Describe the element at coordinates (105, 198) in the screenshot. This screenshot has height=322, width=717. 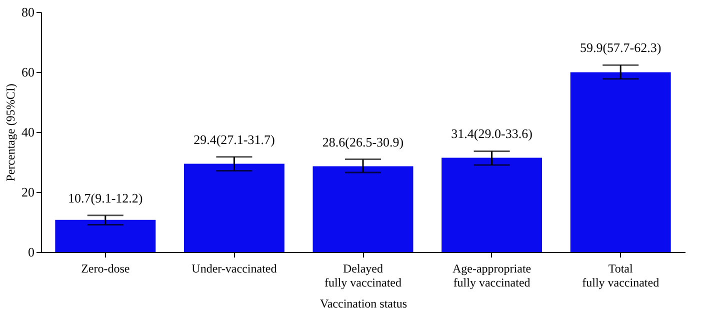
I see `data-label: 10.7(9.1-12.2)` at that location.